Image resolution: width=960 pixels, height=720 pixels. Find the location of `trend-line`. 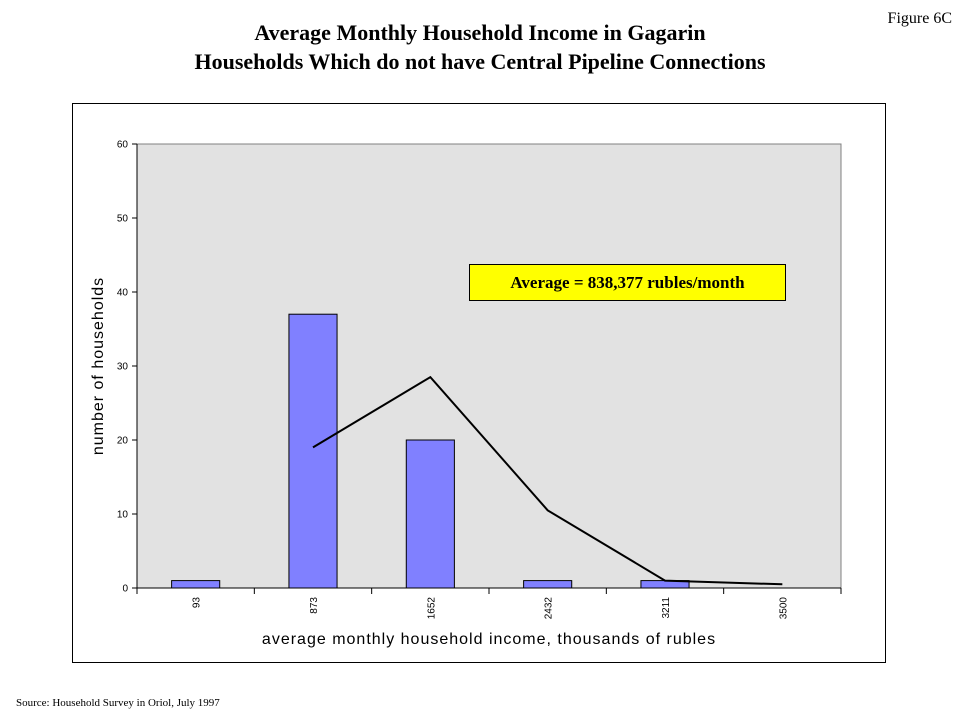

trend-line is located at coordinates (547, 480).